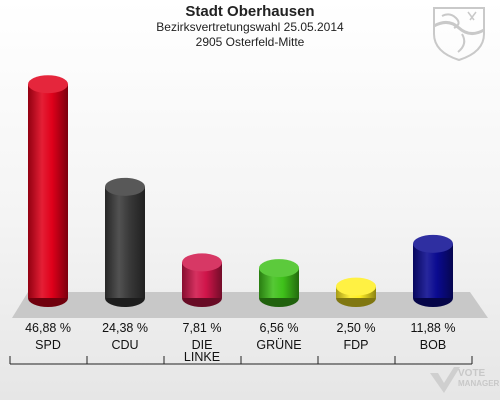 The width and height of the screenshot is (500, 400). Describe the element at coordinates (48, 345) in the screenshot. I see `category-label: SPD` at that location.